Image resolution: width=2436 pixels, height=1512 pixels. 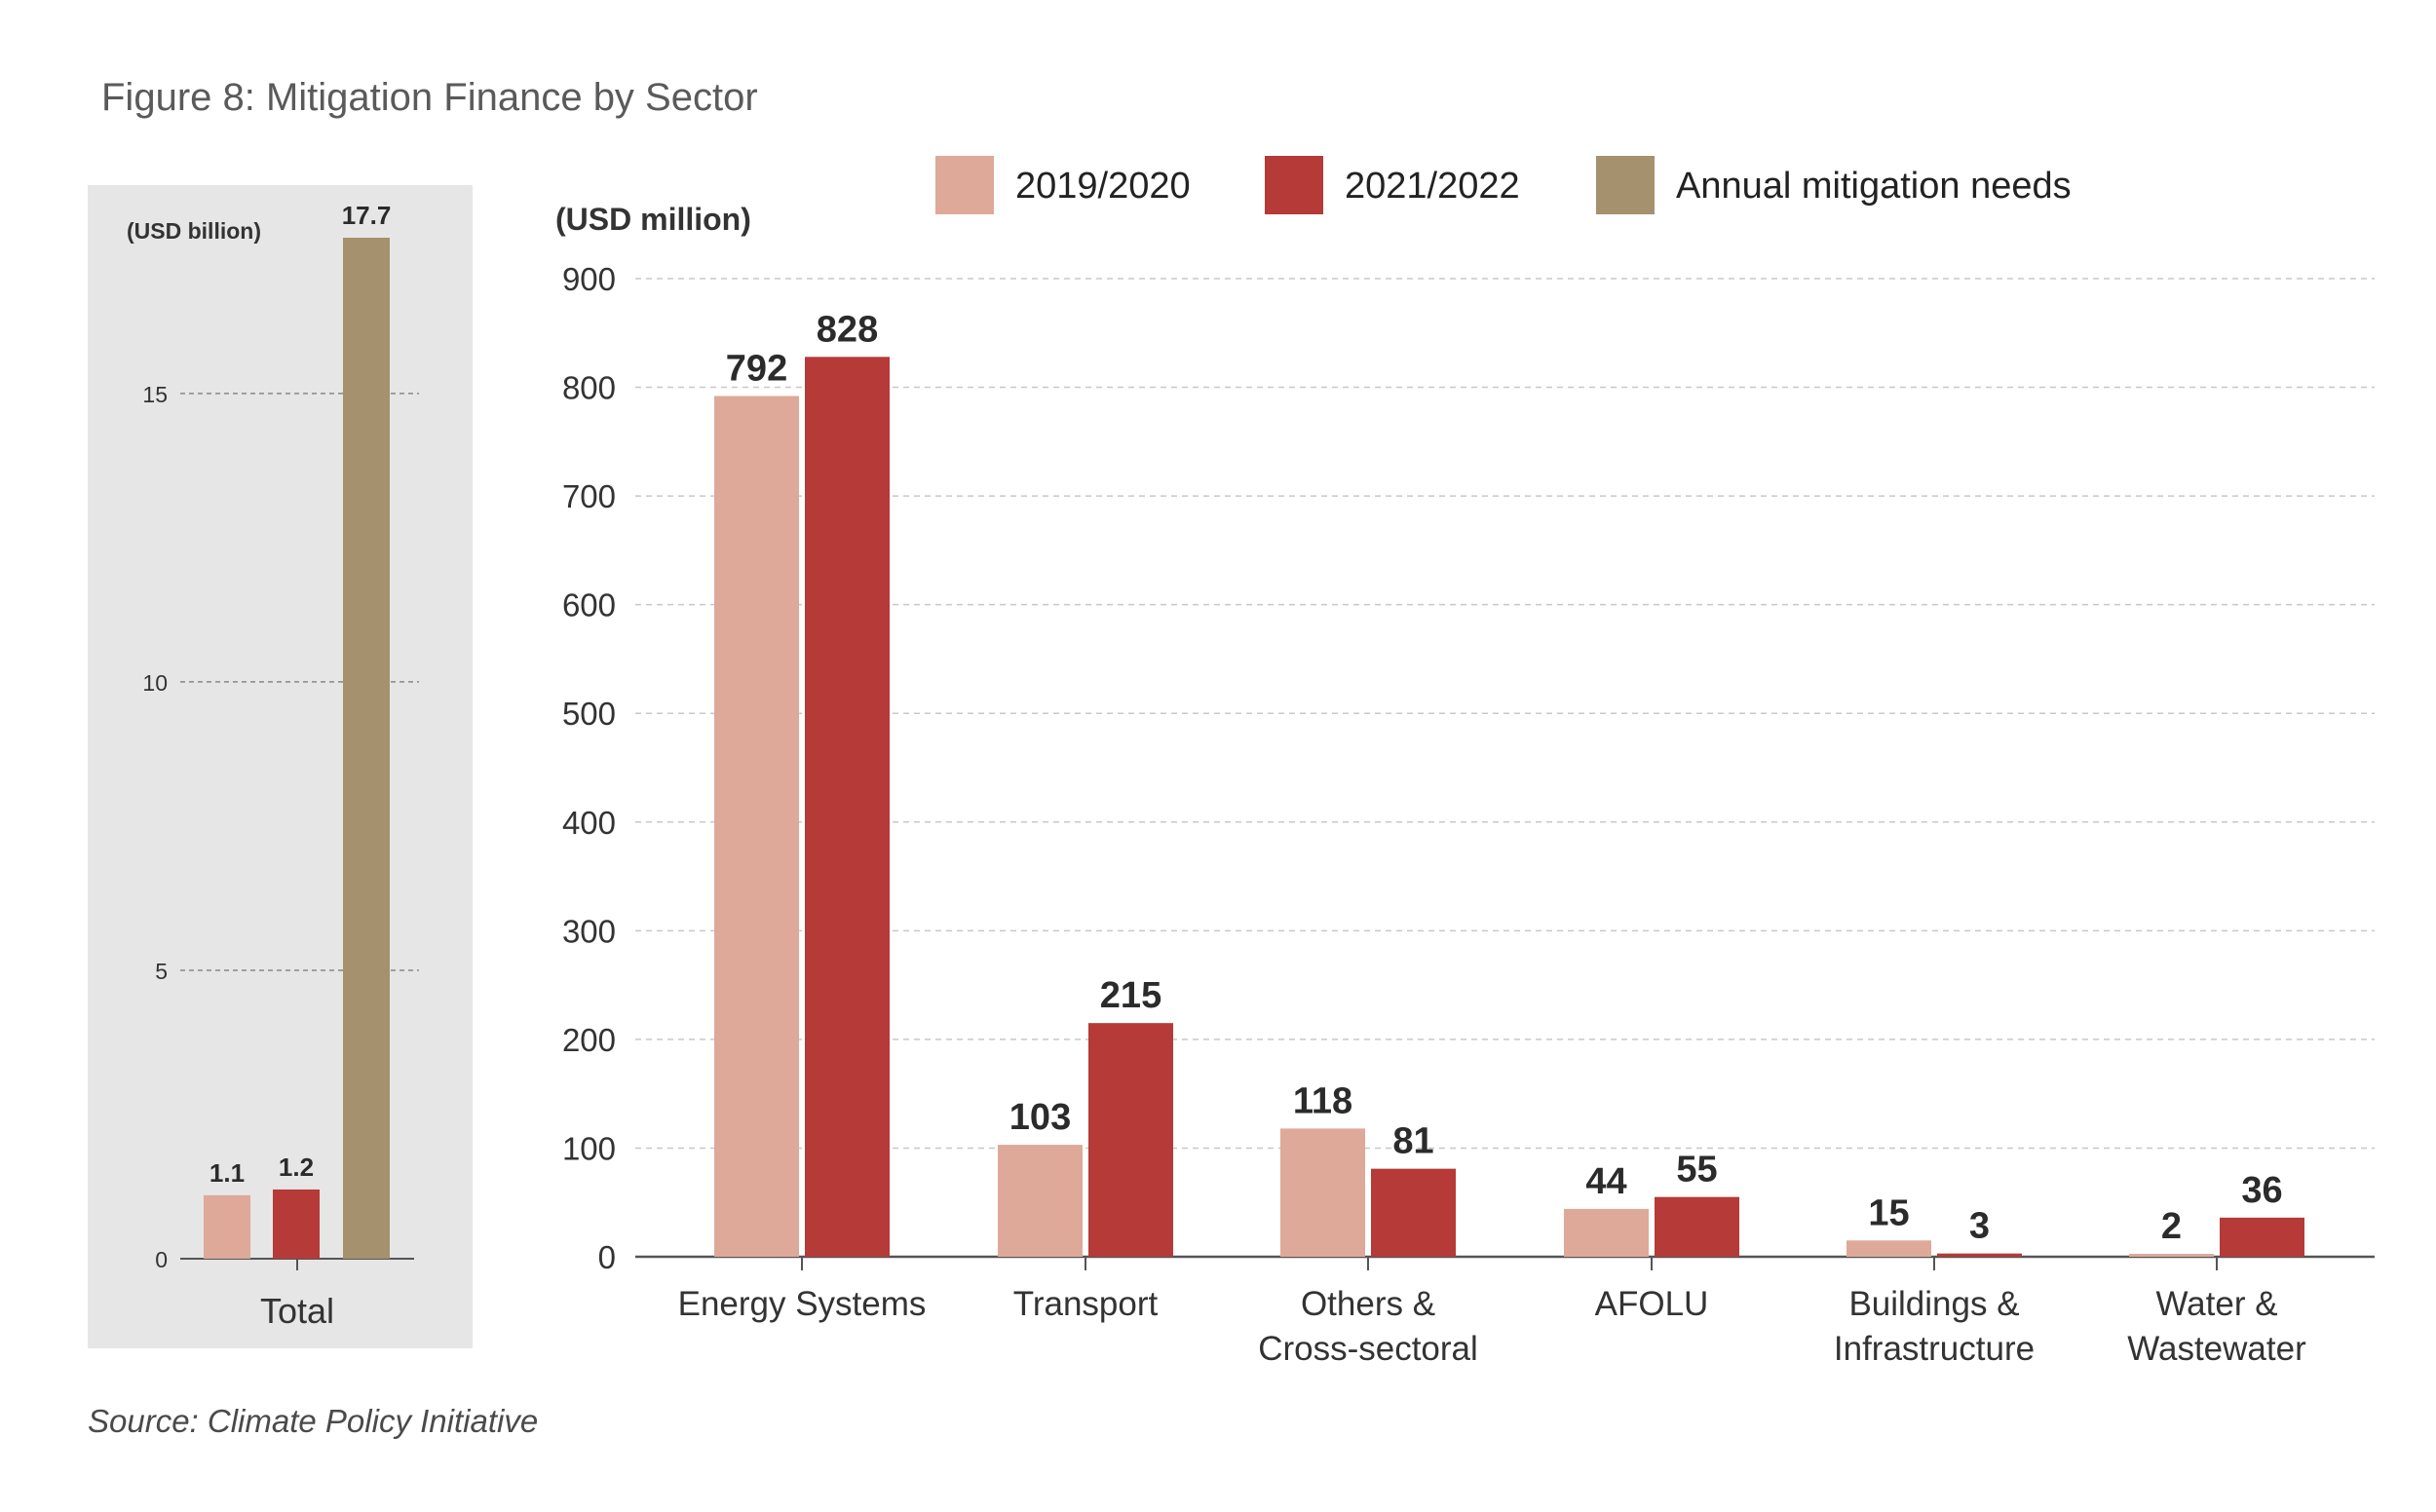 I want to click on sector-y-tick-600: 600, so click(x=589, y=606).